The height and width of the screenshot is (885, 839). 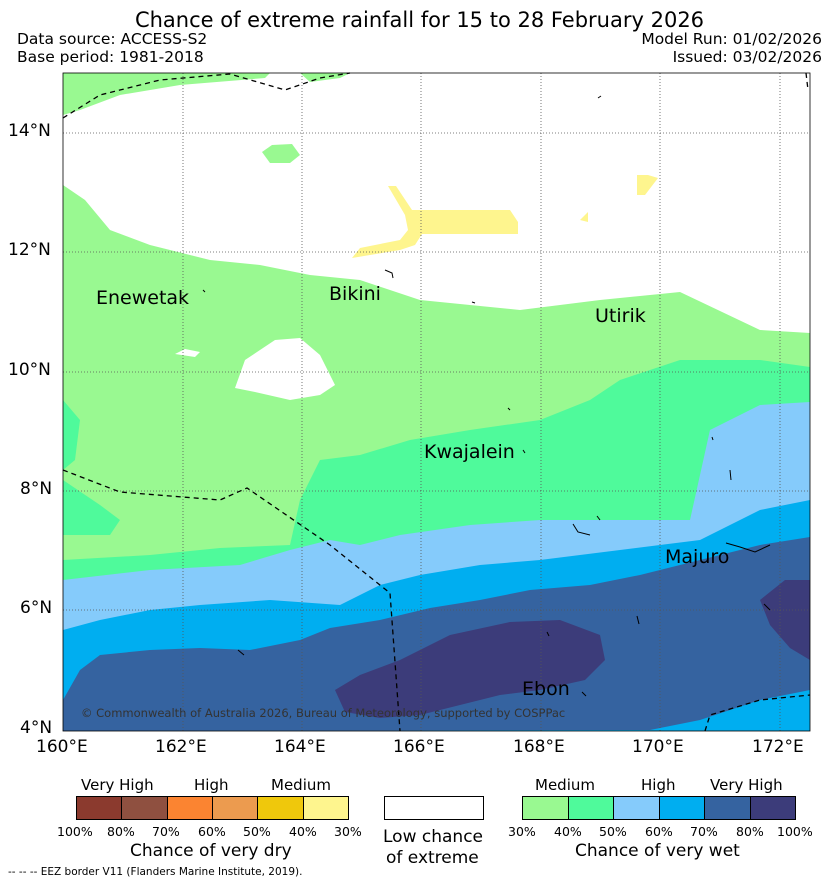 I want to click on lat-label-14n: 14°N, so click(x=29, y=131).